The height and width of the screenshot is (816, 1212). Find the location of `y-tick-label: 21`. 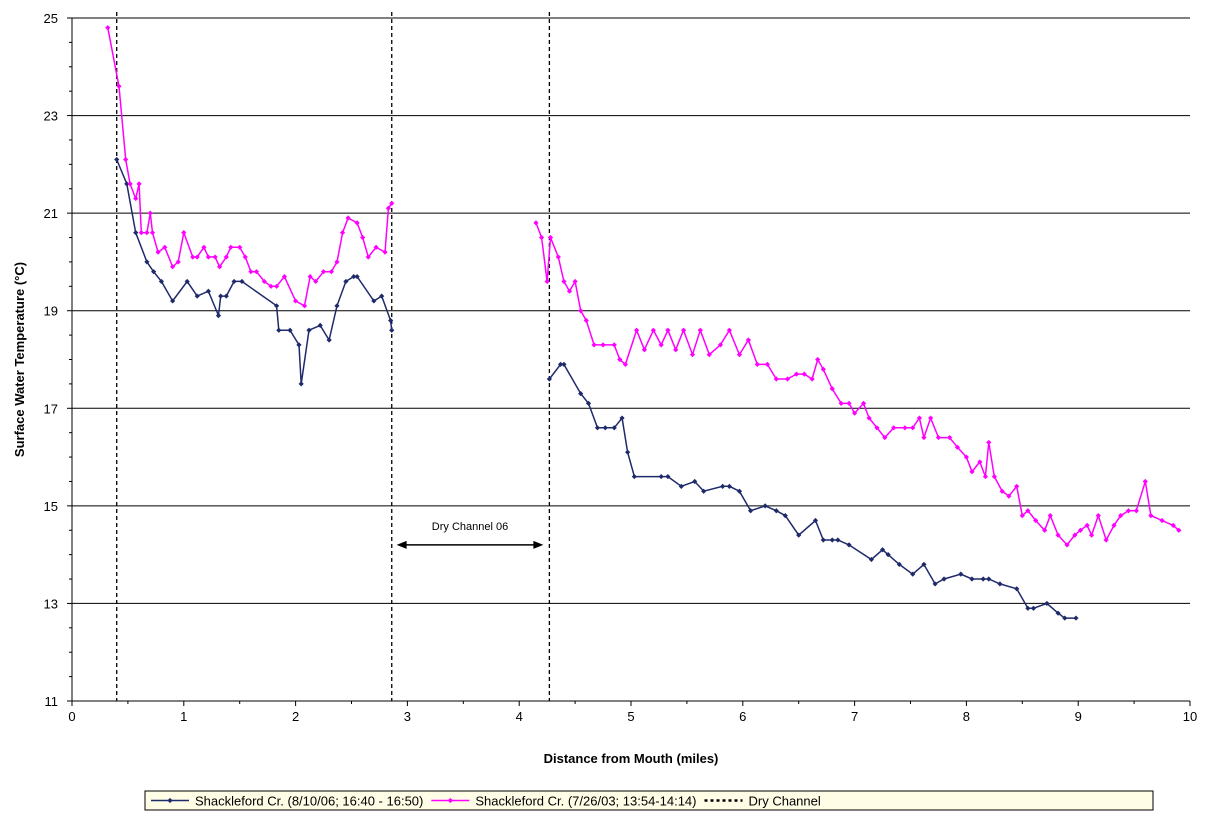

y-tick-label: 21 is located at coordinates (51, 213).